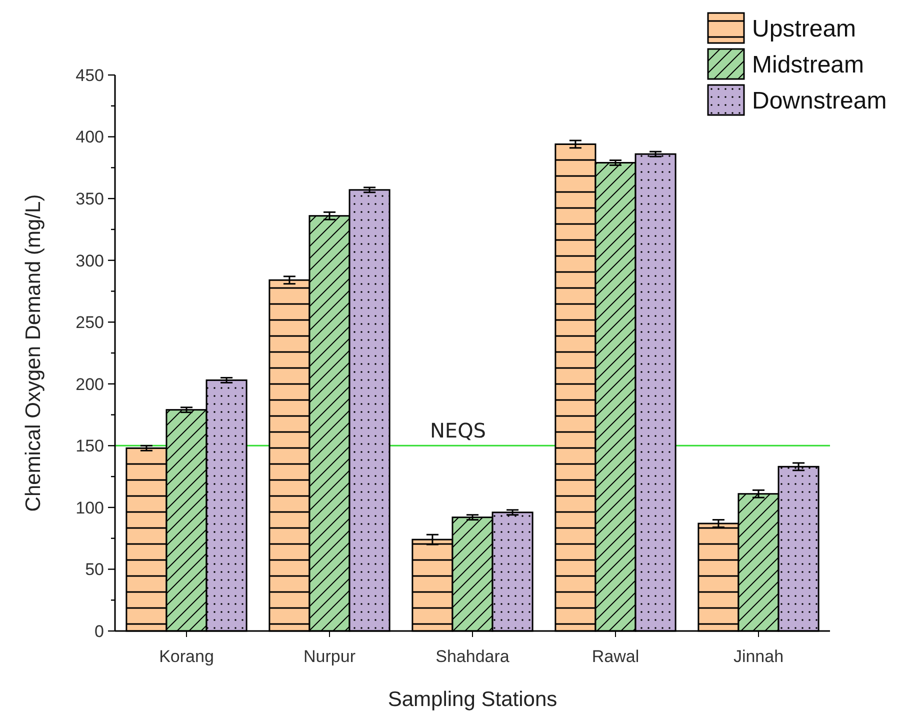 The image size is (909, 715). I want to click on ref-line-label: NEQS, so click(458, 430).